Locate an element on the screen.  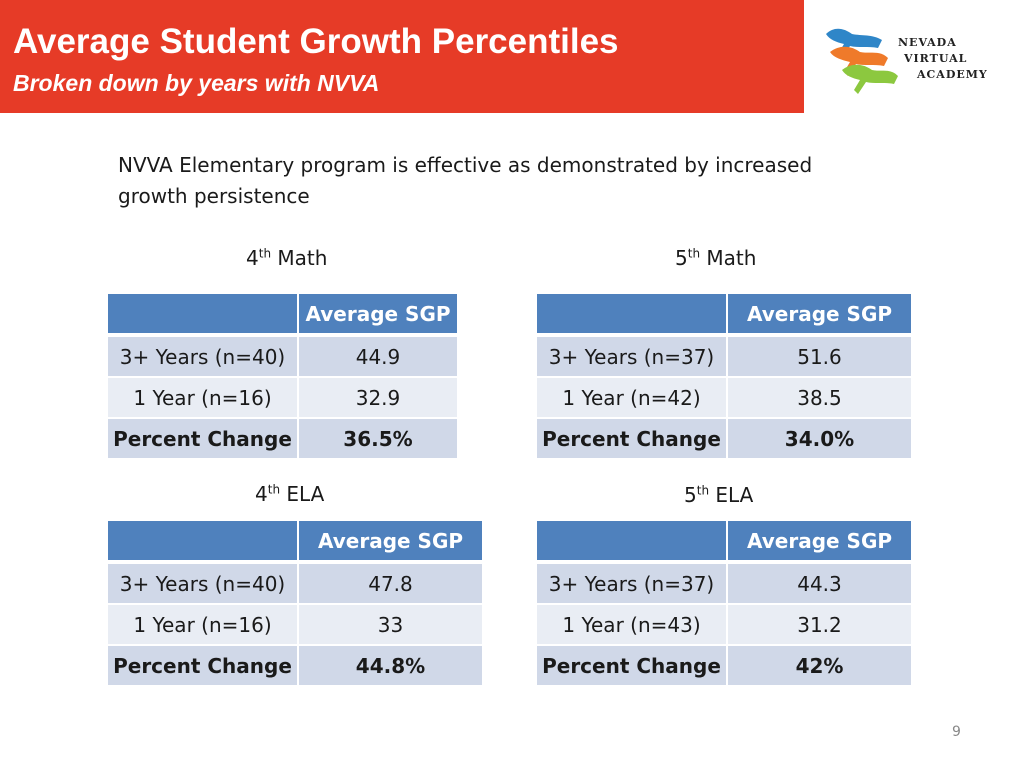
slide-subtitle: Broken down by years with NVVA is located at coordinates (196, 83).